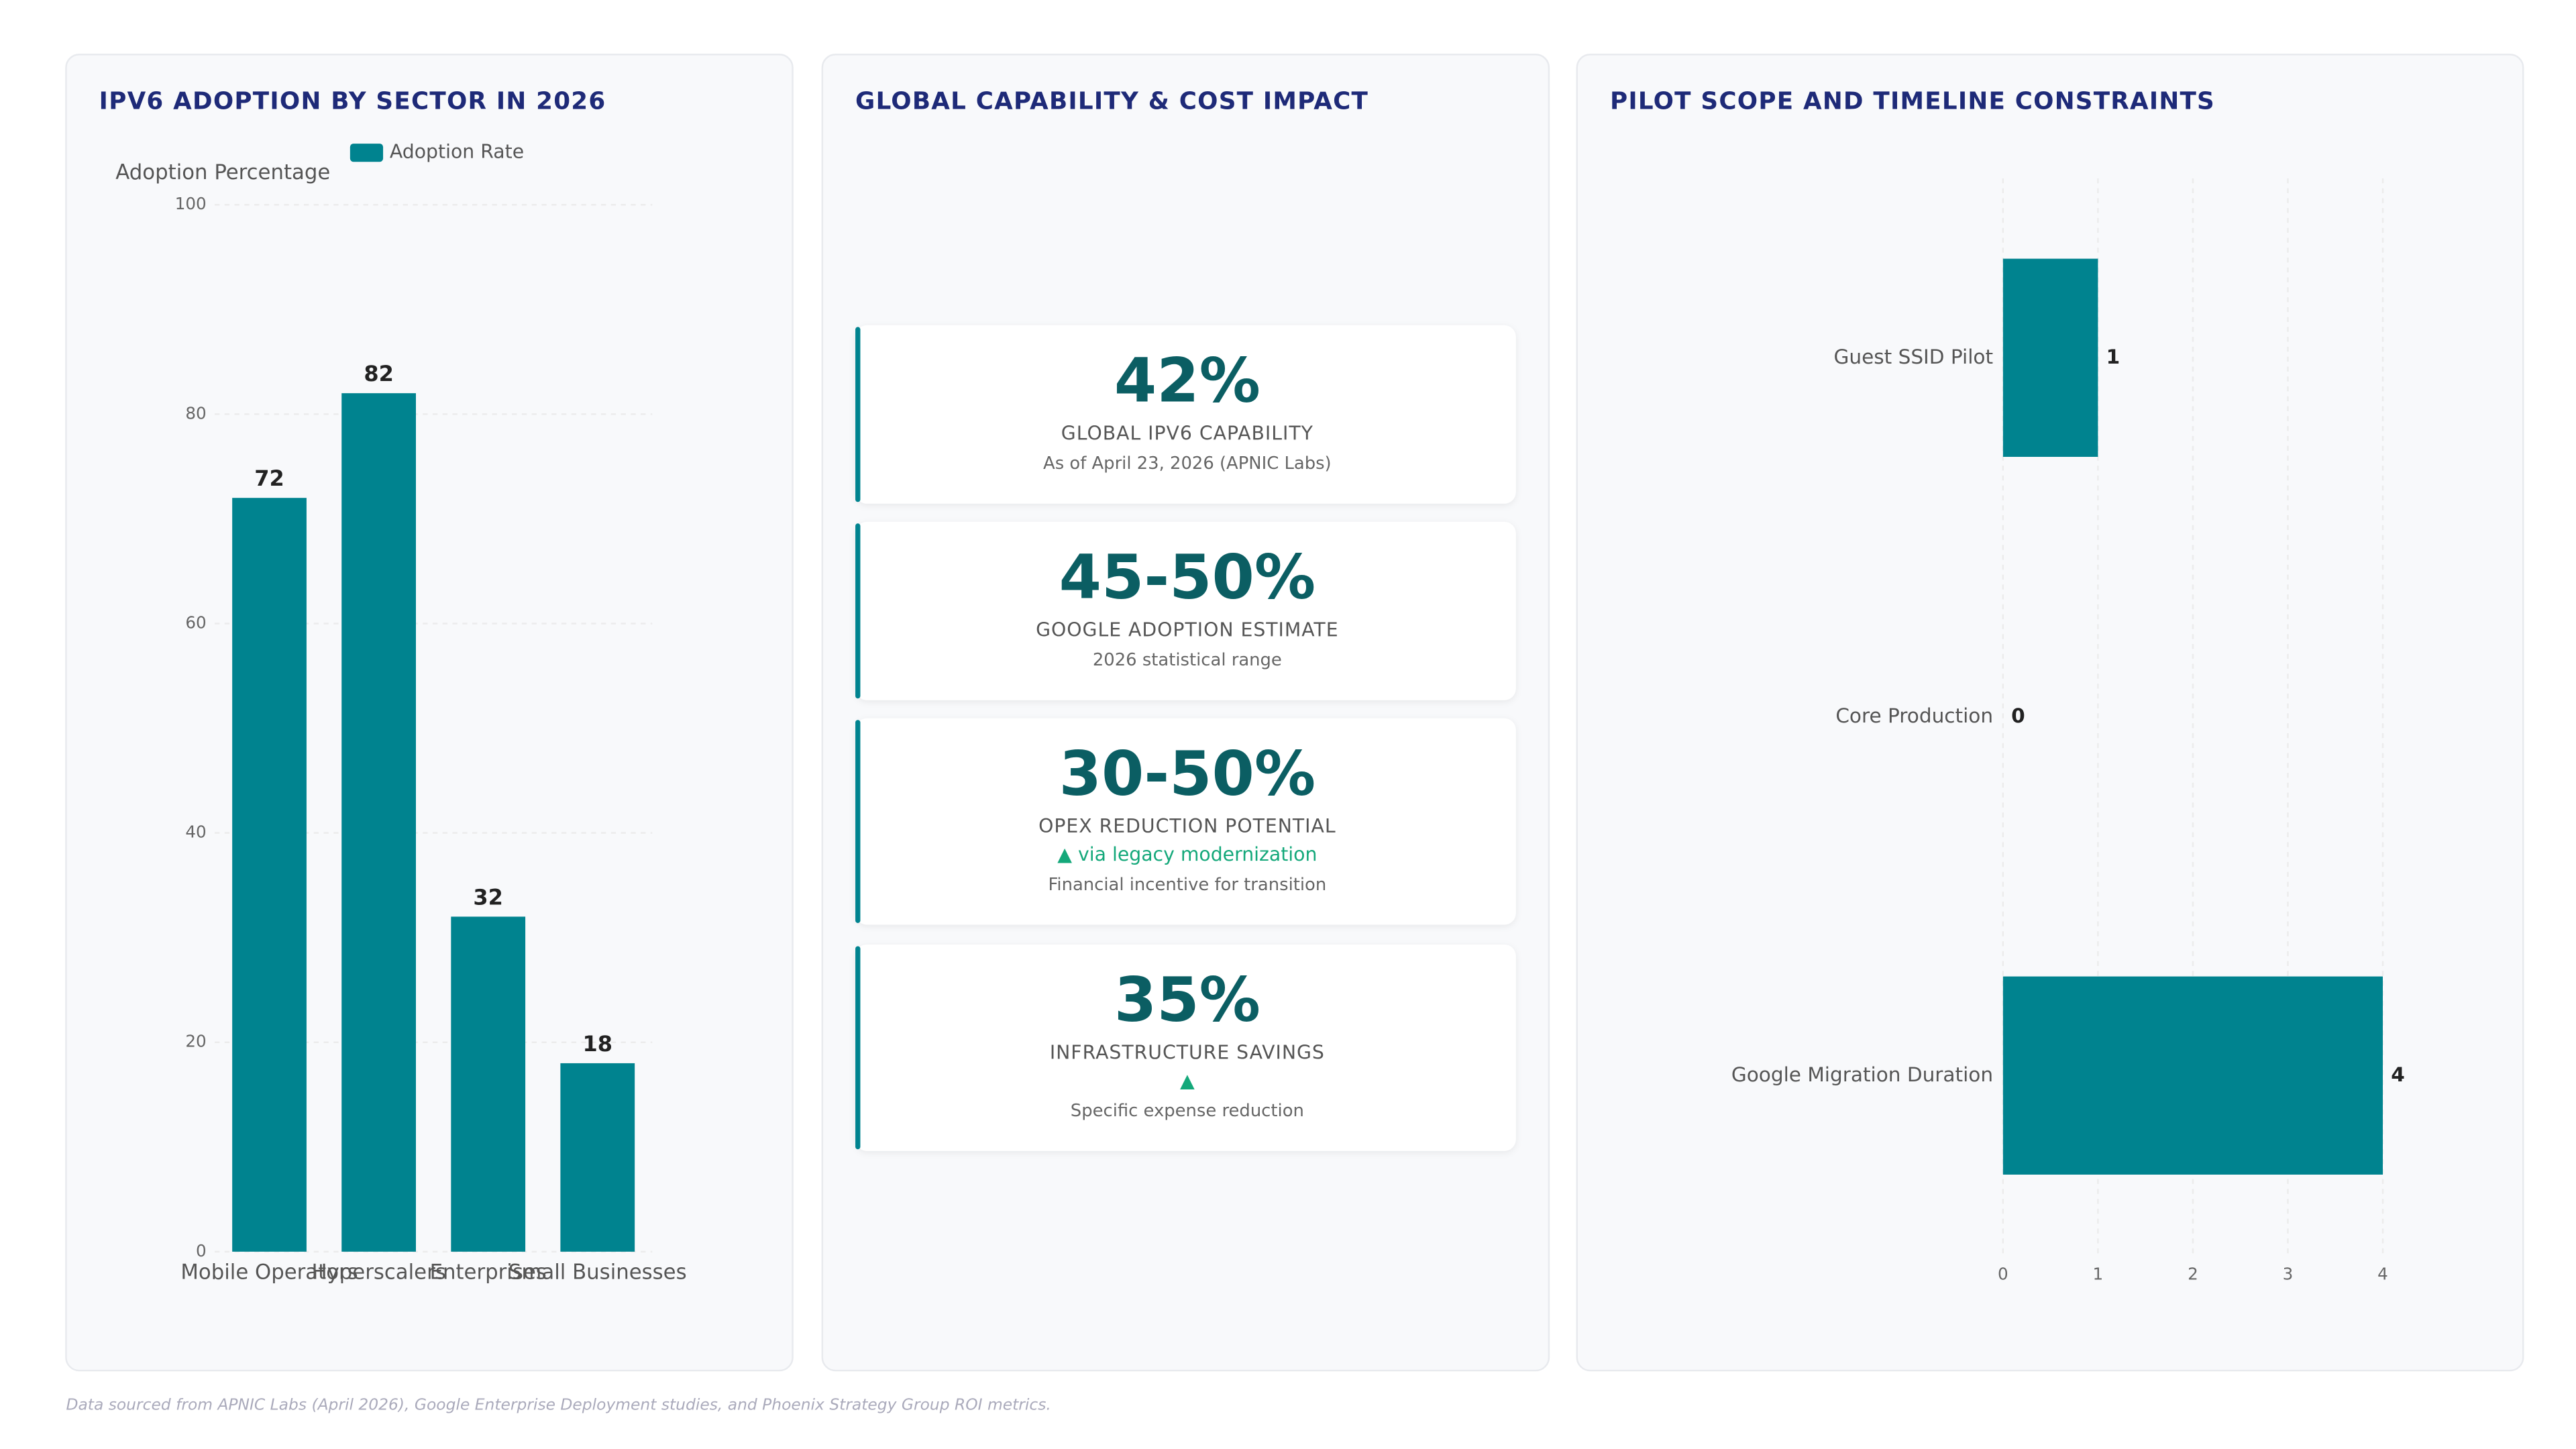 The image size is (2576, 1449). I want to click on x-tick-label: Small Businesses, so click(597, 1272).